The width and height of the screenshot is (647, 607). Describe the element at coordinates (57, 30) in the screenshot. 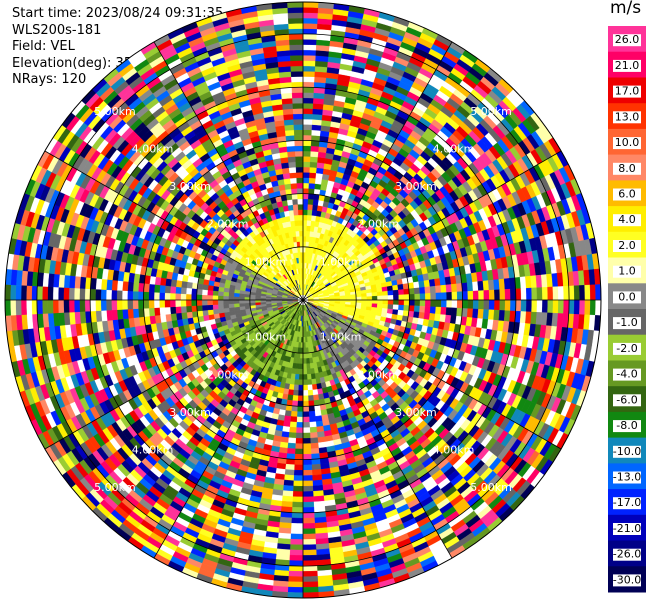

I see `instrument-text: WLS200s-181` at that location.